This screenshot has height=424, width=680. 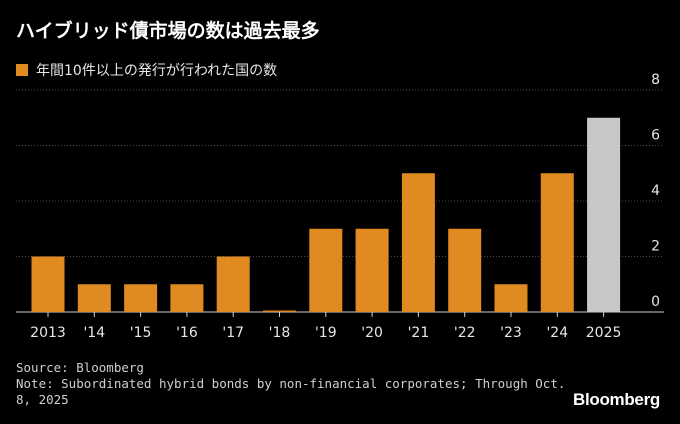 I want to click on x-tick-label: 2013, so click(x=48, y=333).